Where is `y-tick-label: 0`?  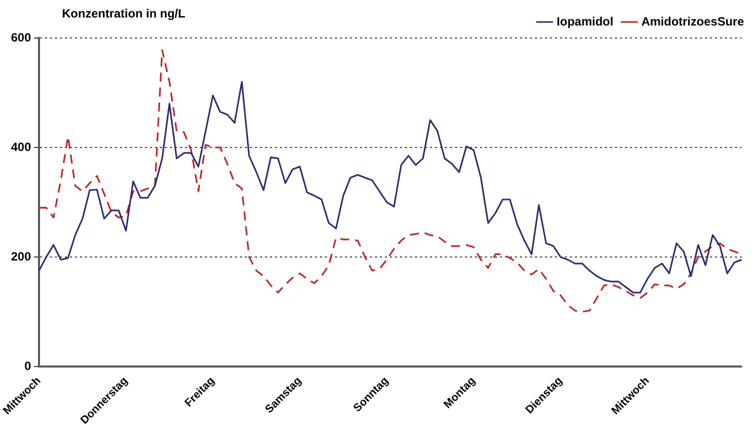
y-tick-label: 0 is located at coordinates (28, 365).